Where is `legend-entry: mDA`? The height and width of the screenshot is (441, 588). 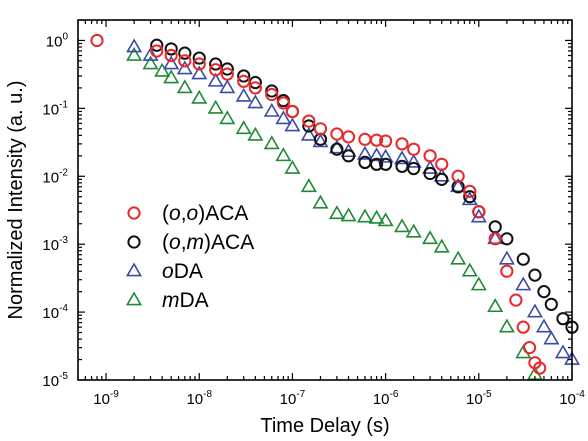
legend-entry: mDA is located at coordinates (167, 300).